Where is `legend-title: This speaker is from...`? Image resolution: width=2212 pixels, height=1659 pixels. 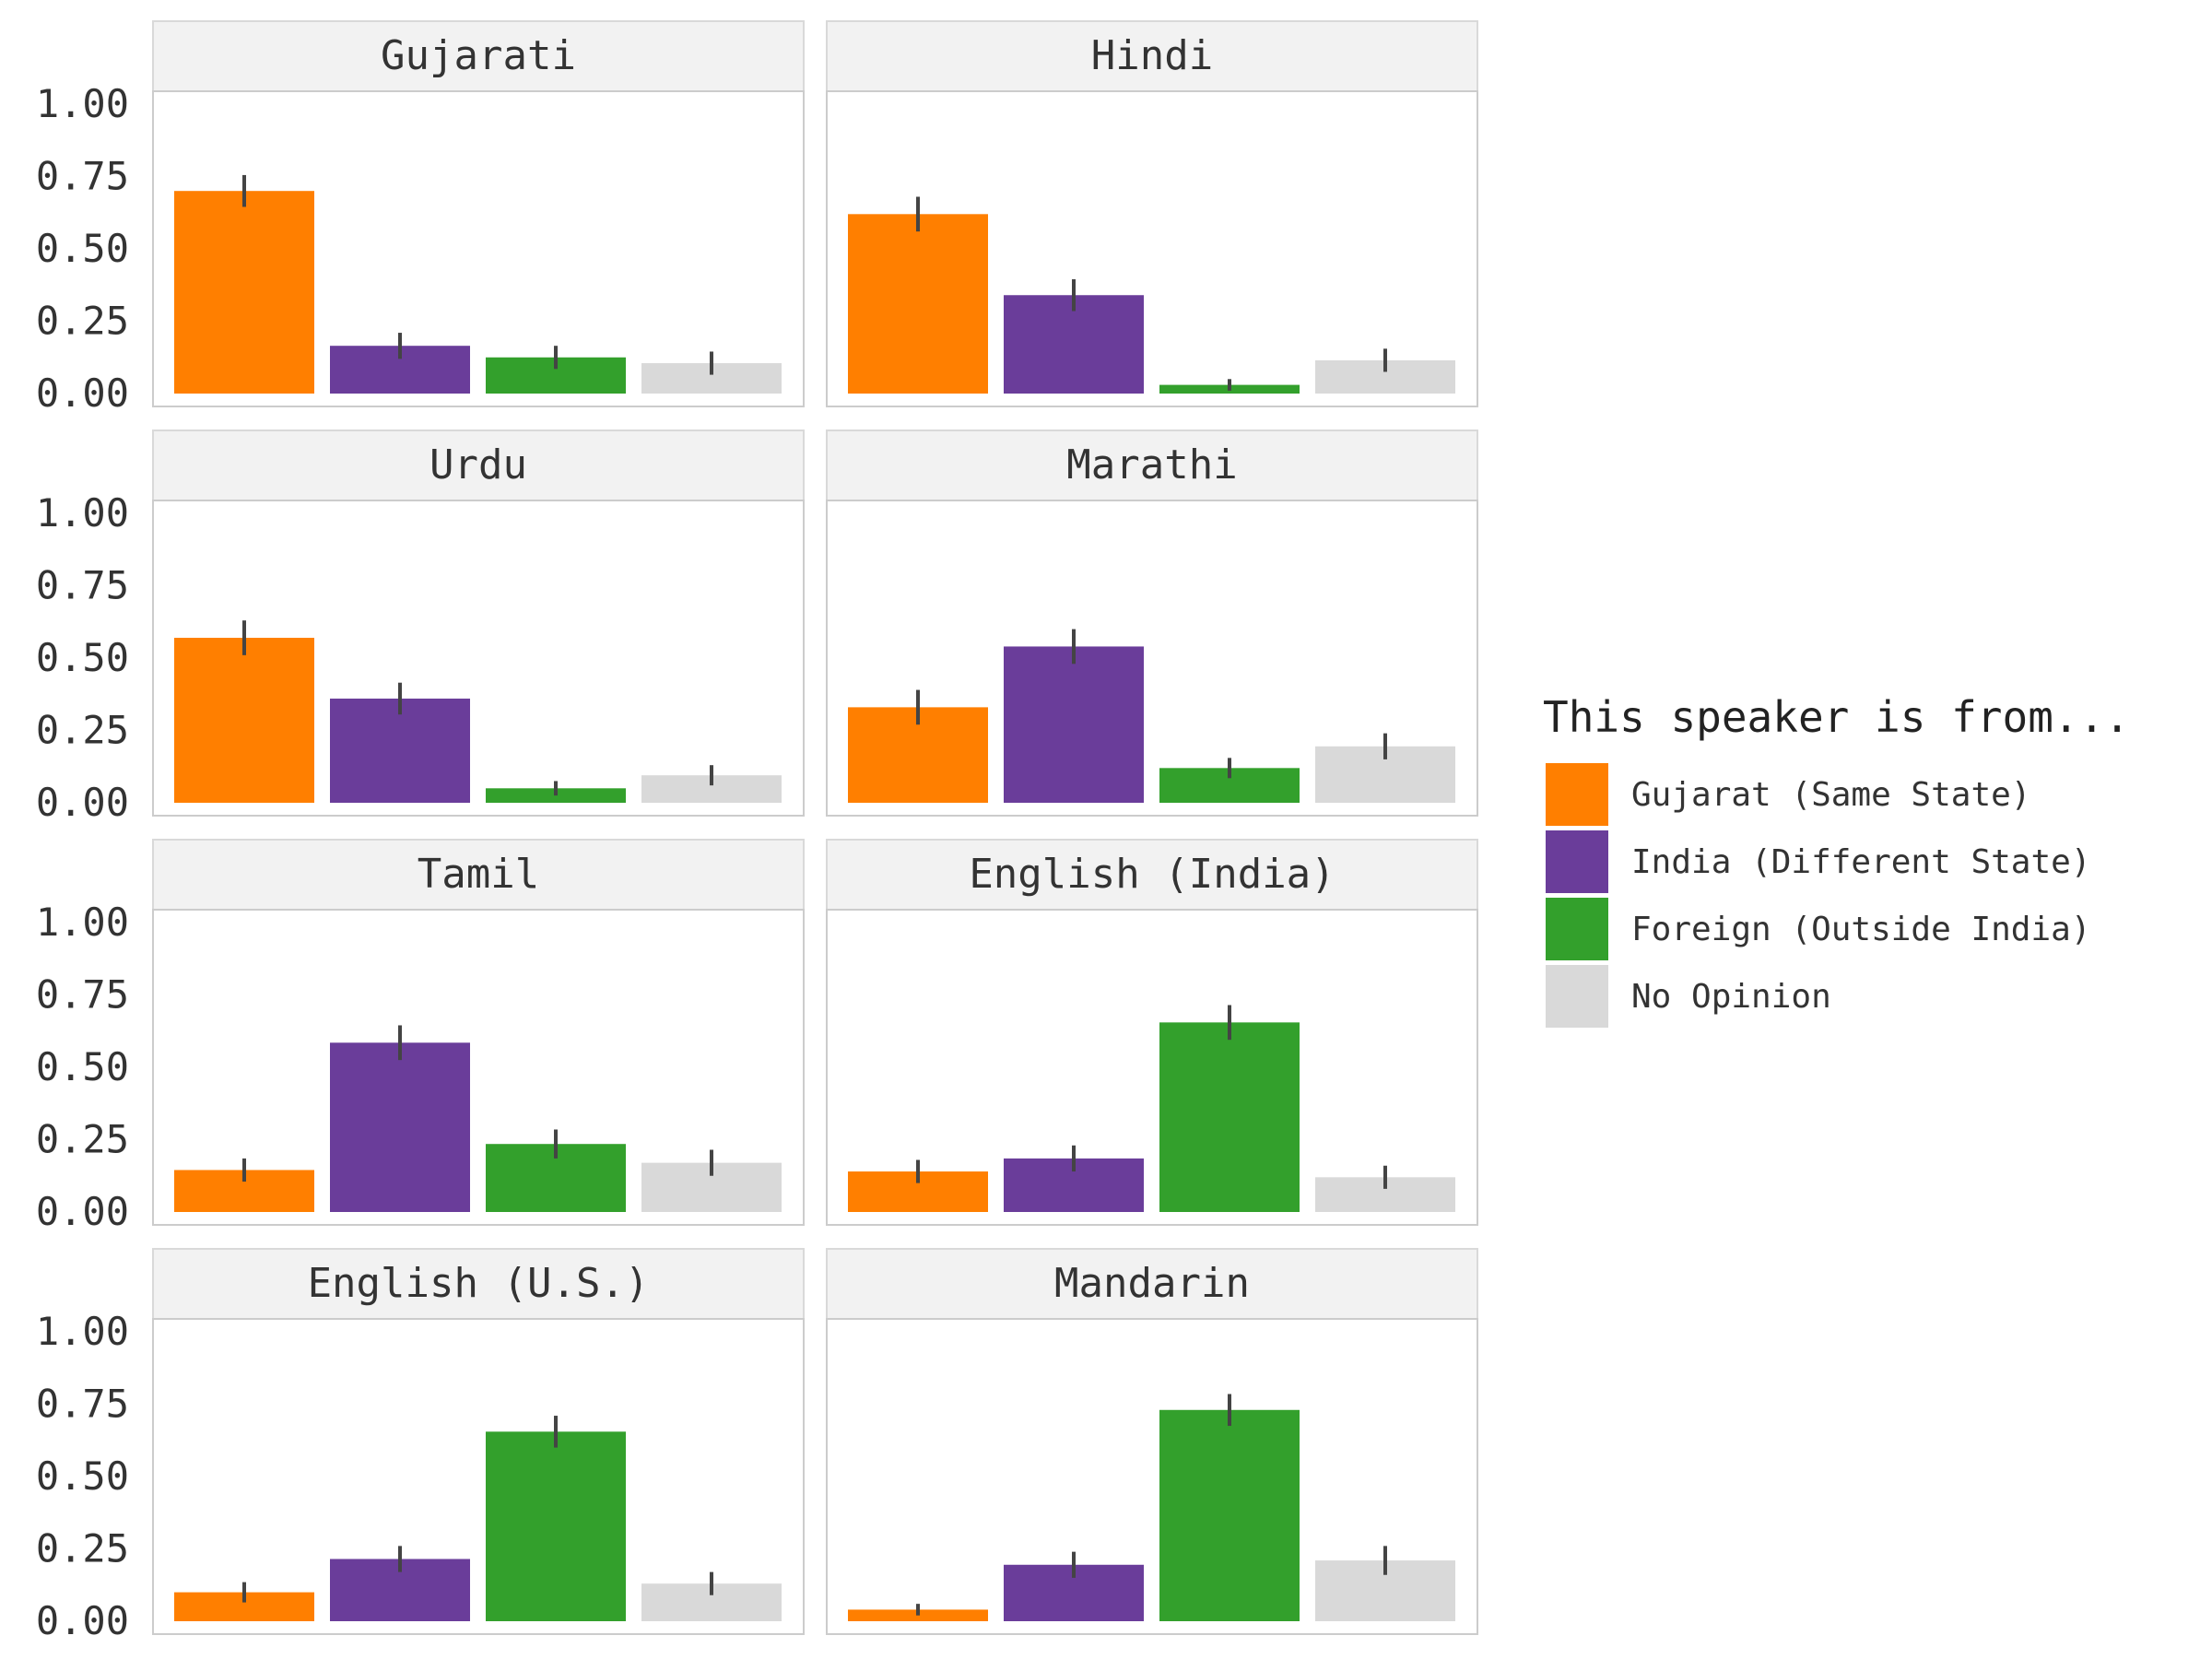 legend-title: This speaker is from... is located at coordinates (1836, 717).